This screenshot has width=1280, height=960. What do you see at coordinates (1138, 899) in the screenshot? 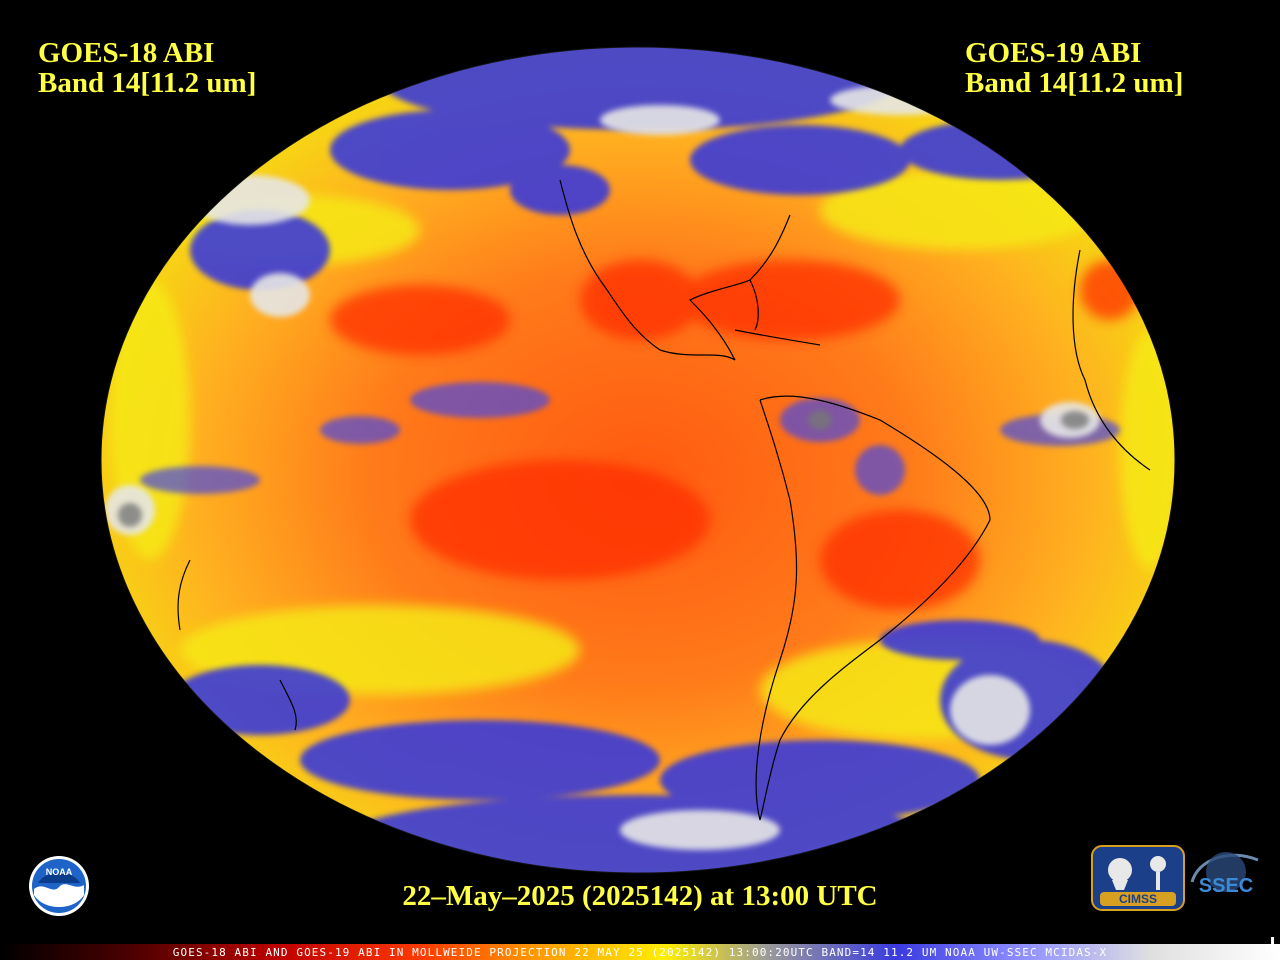
I see `cimss-logo-text: CIMSS` at bounding box center [1138, 899].